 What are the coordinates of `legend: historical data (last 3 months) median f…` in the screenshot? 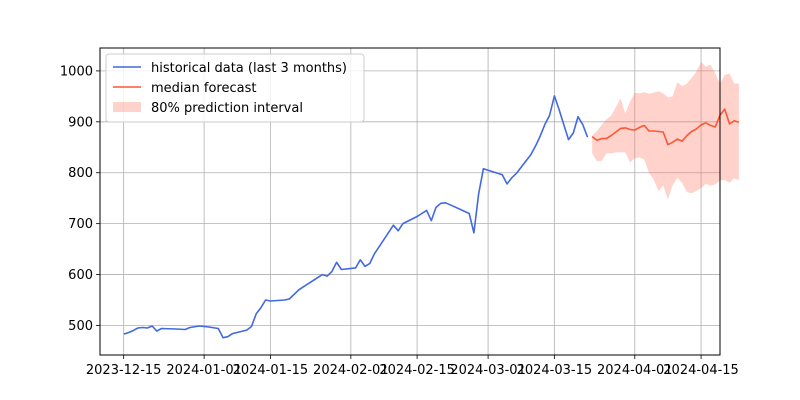 It's located at (235, 88).